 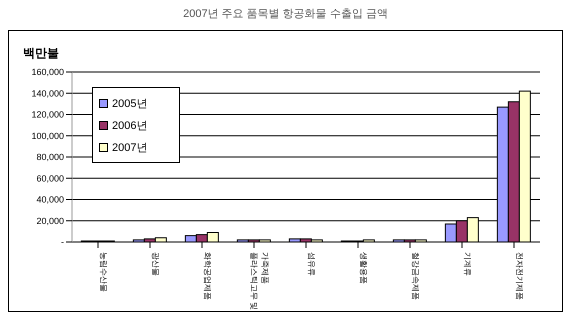 What do you see at coordinates (207, 276) in the screenshot?
I see `x-tick-label: 화학공업제품` at bounding box center [207, 276].